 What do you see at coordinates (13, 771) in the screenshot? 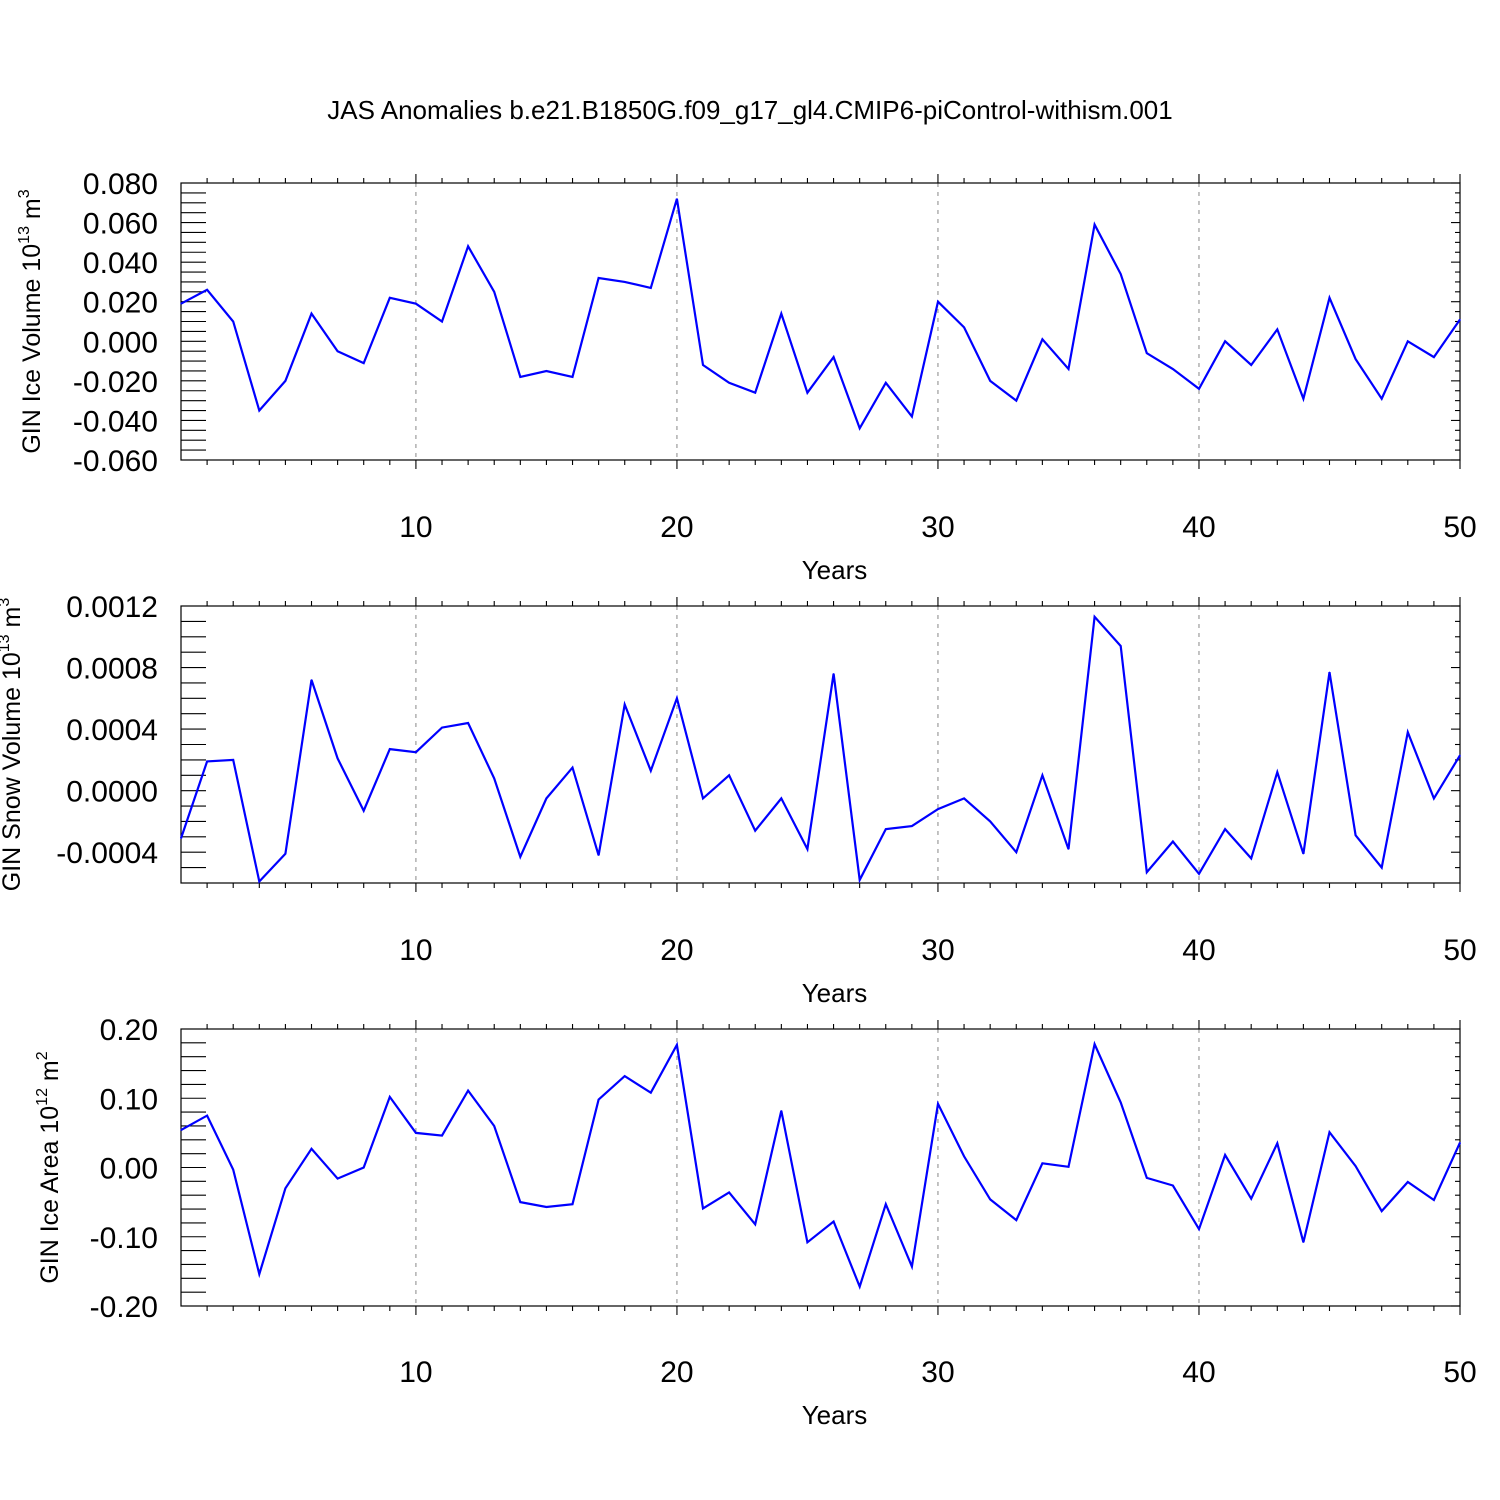
I see `y-axis-label-text: GIN Snow Volume 10` at bounding box center [13, 771].